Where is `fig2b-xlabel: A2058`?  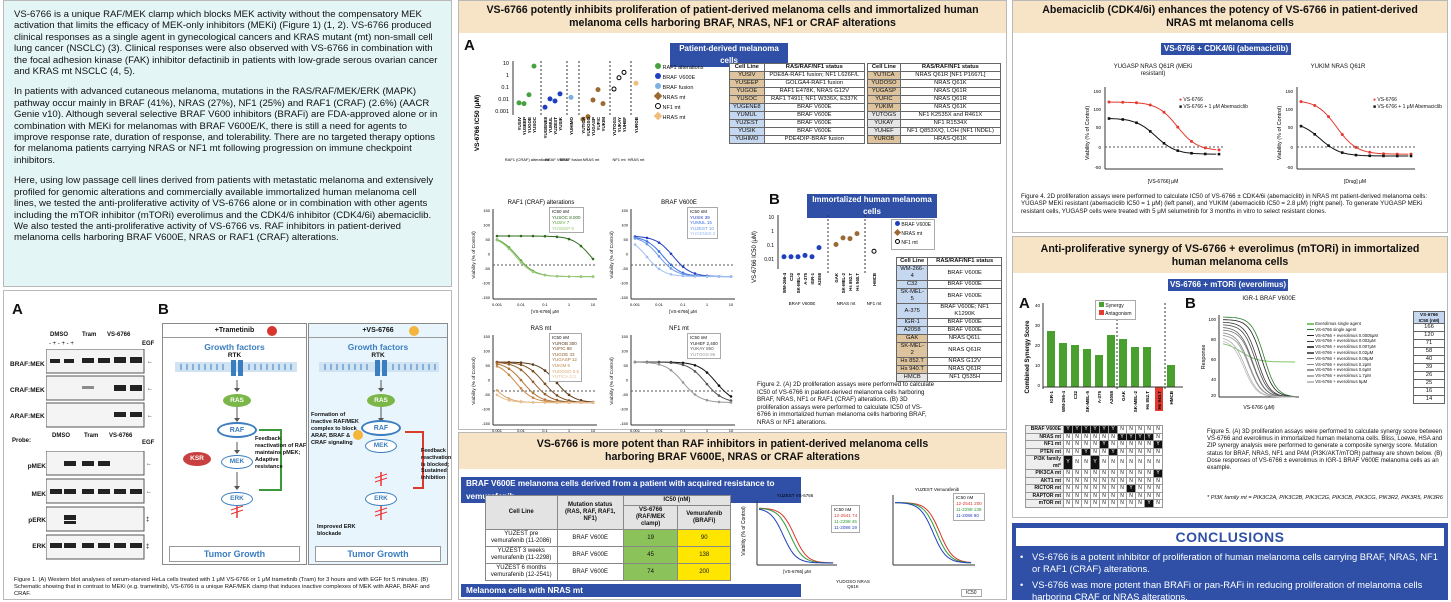 fig2b-xlabel: A2058 is located at coordinates (819, 278).